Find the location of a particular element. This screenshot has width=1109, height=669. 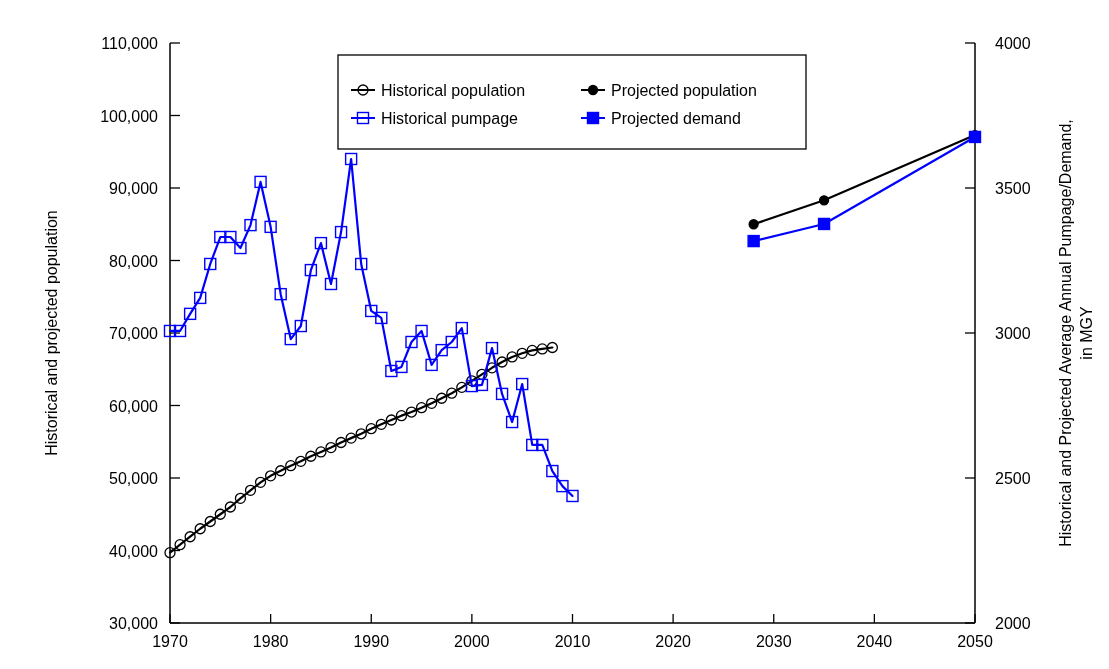

y2-tick-label: 4000 is located at coordinates (1013, 43).